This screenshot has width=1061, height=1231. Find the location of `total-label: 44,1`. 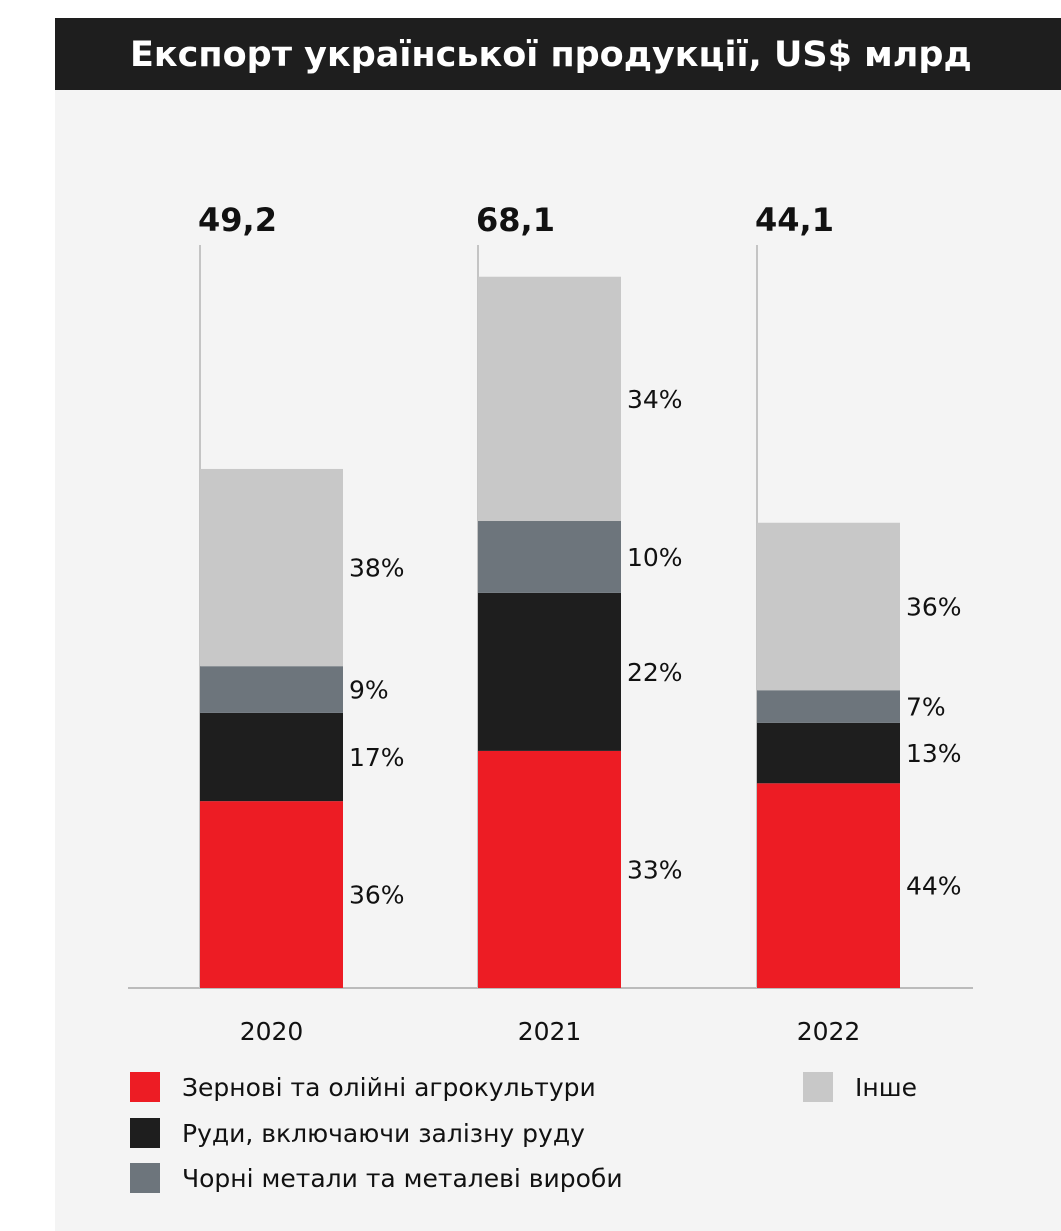

total-label: 44,1 is located at coordinates (794, 220).